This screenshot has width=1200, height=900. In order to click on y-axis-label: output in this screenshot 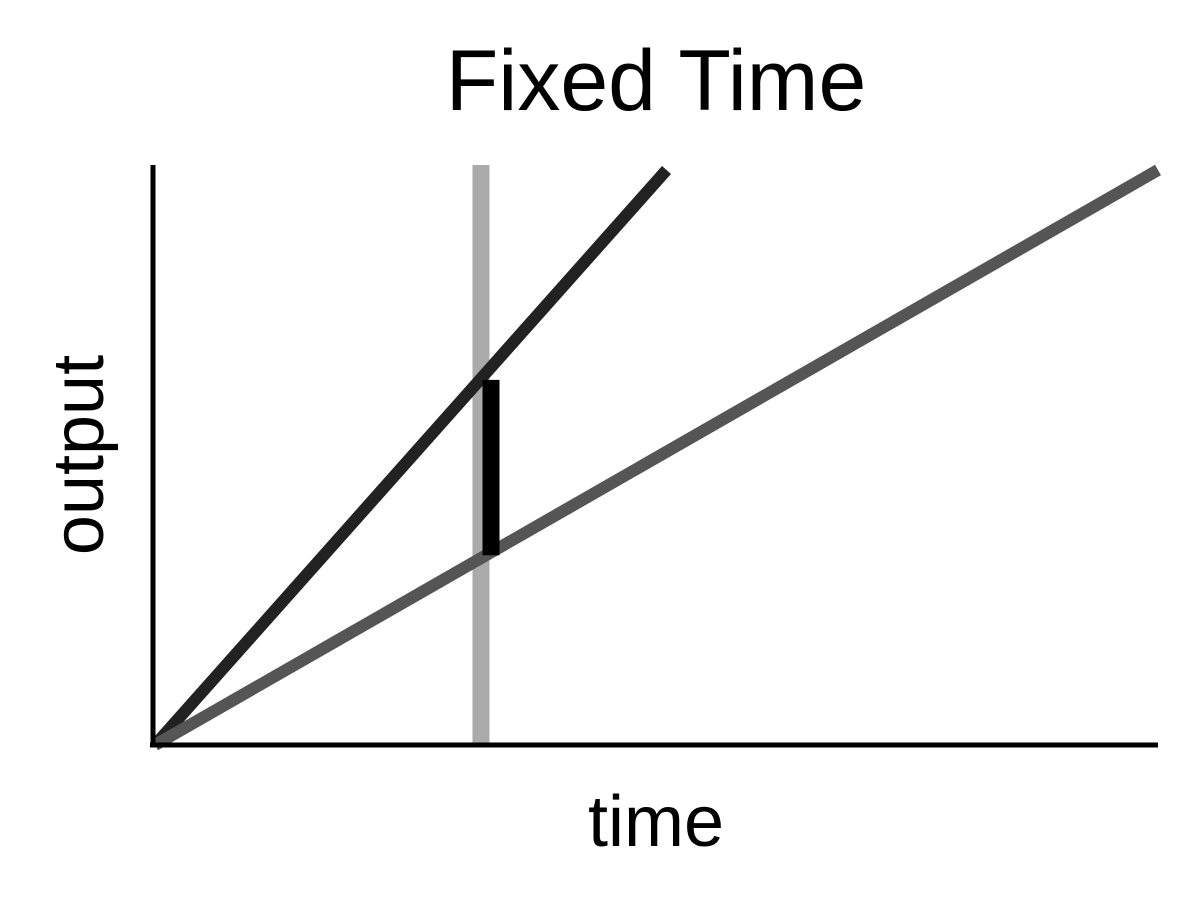, I will do `click(79, 455)`.